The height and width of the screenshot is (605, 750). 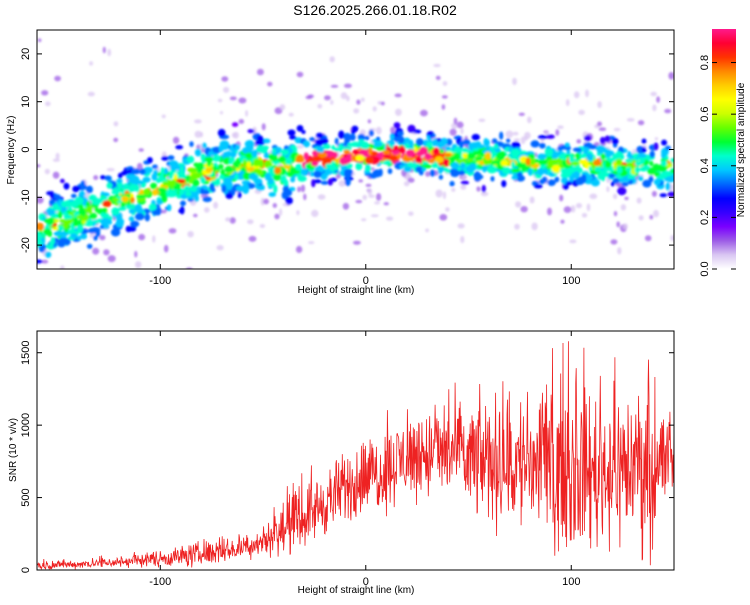 I want to click on x-tick-label: -100, so click(x=160, y=582).